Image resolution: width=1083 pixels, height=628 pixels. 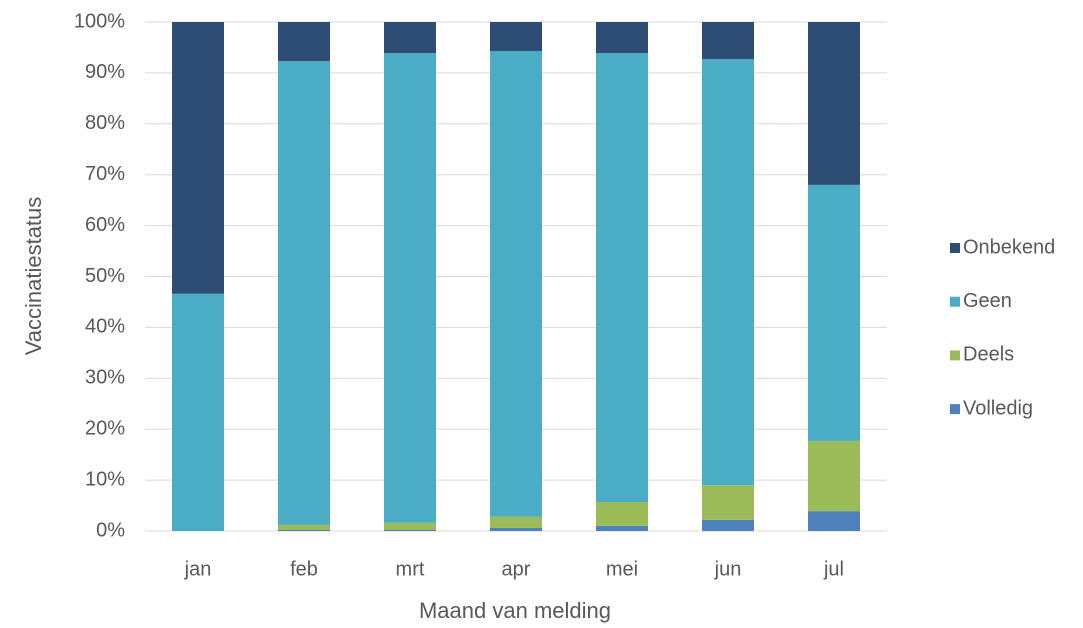 What do you see at coordinates (105, 72) in the screenshot?
I see `y-tick-label: 90%` at bounding box center [105, 72].